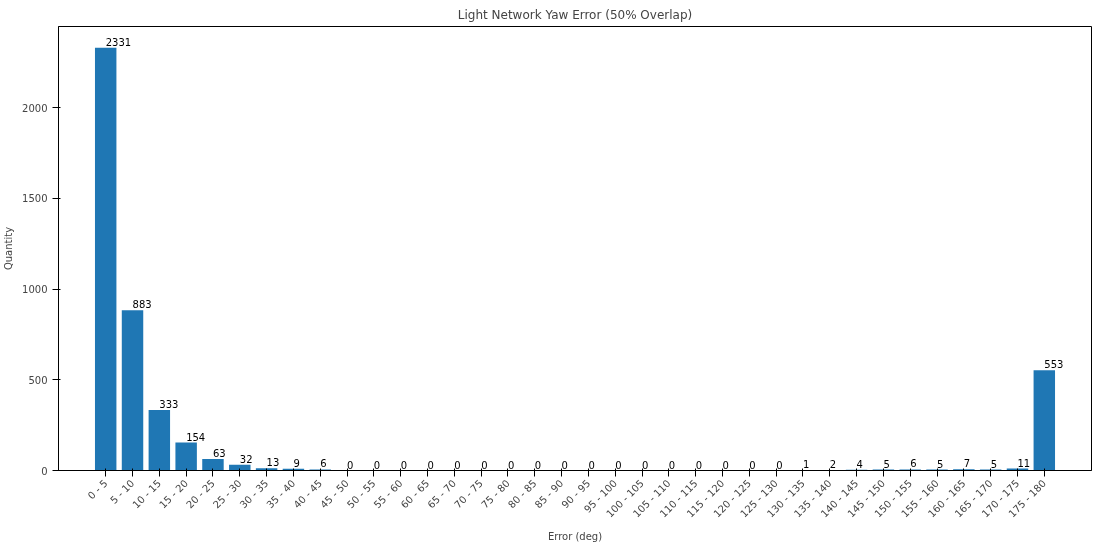  Describe the element at coordinates (859, 464) in the screenshot. I see `data-label: 4` at that location.